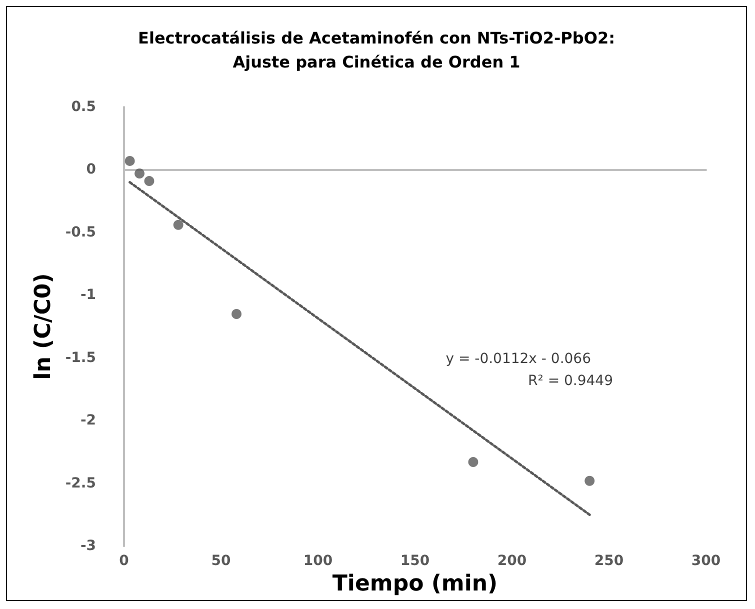 Image resolution: width=755 pixels, height=609 pixels. I want to click on y-tick-label: 0.5, so click(83, 107).